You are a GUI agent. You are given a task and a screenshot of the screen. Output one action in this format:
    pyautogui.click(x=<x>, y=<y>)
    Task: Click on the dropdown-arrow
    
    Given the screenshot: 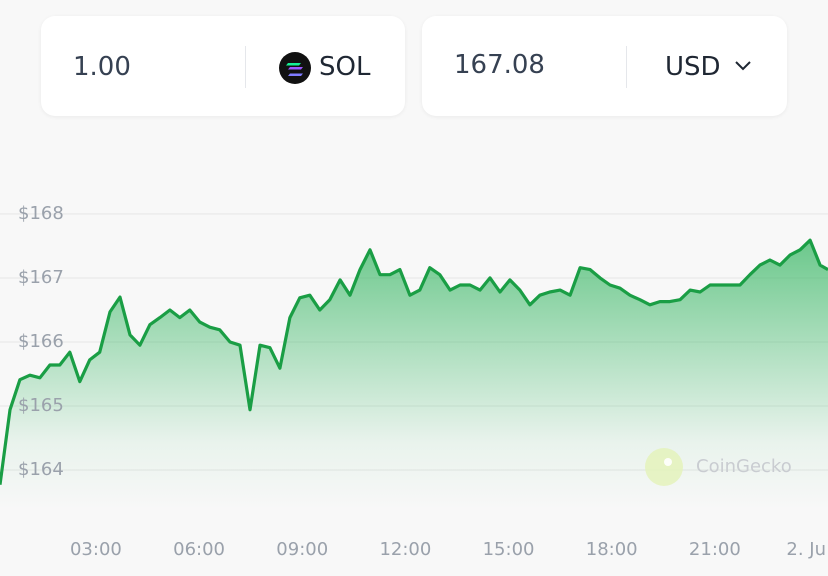 What is the action you would take?
    pyautogui.click(x=743, y=66)
    